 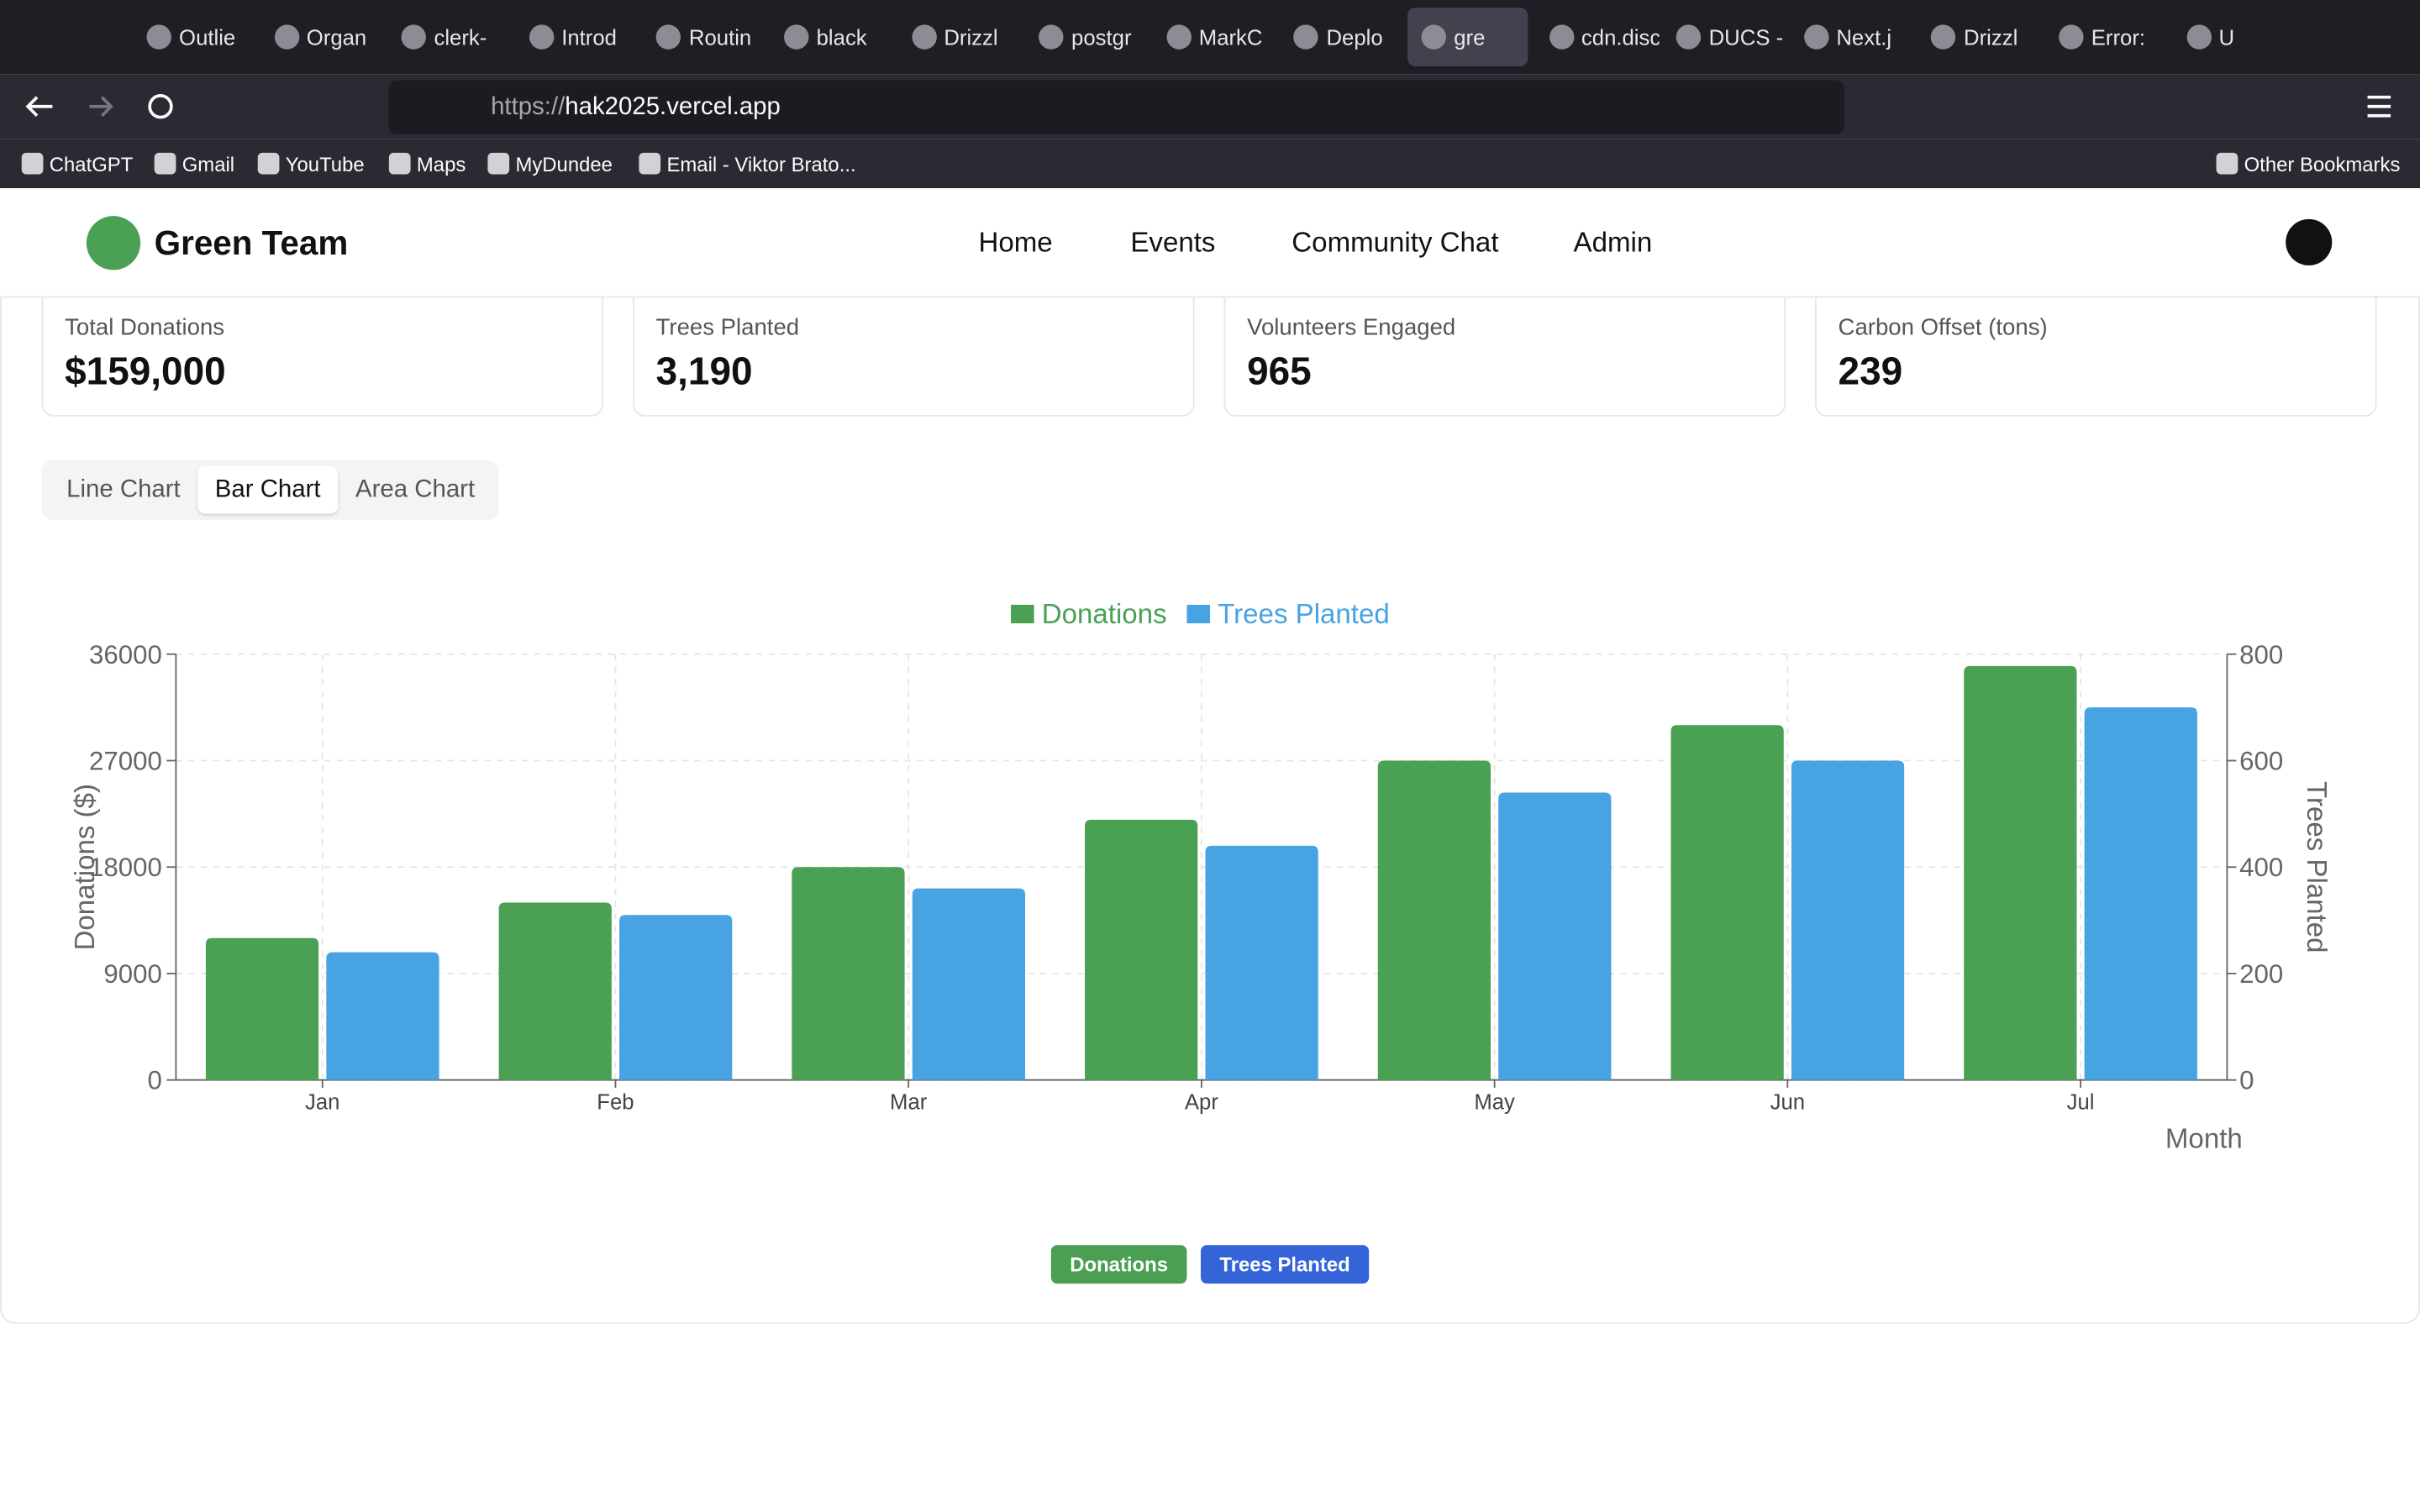 I want to click on chart-tab: Area Chart, so click(x=415, y=489).